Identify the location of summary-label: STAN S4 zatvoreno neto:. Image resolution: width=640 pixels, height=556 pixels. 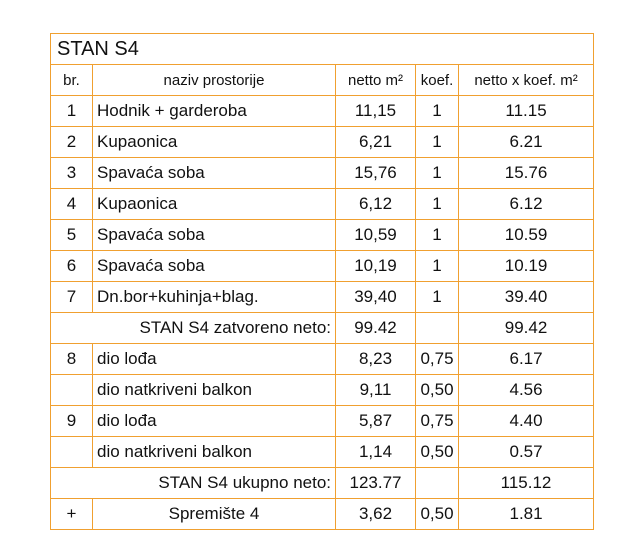
(193, 328).